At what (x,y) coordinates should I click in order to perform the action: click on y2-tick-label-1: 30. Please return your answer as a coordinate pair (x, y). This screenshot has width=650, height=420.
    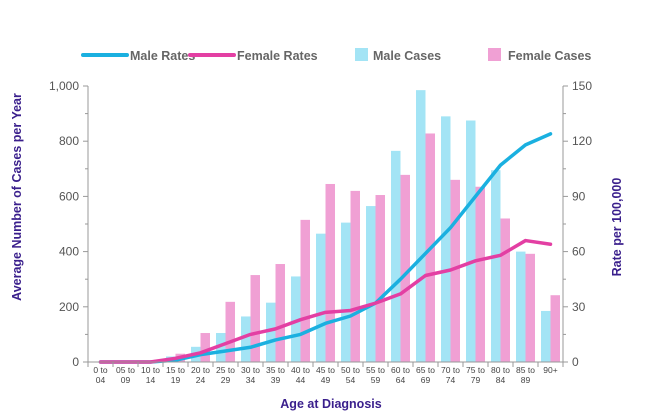
    Looking at the image, I should click on (579, 307).